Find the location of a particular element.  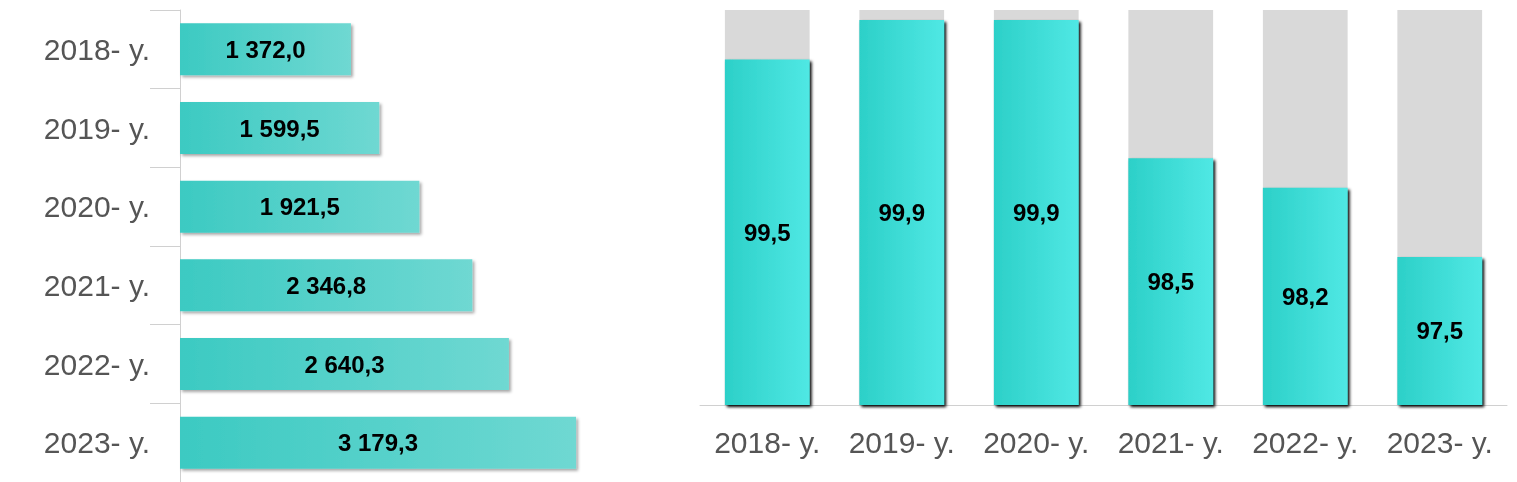

data-label: 1 372,0 is located at coordinates (265, 49).